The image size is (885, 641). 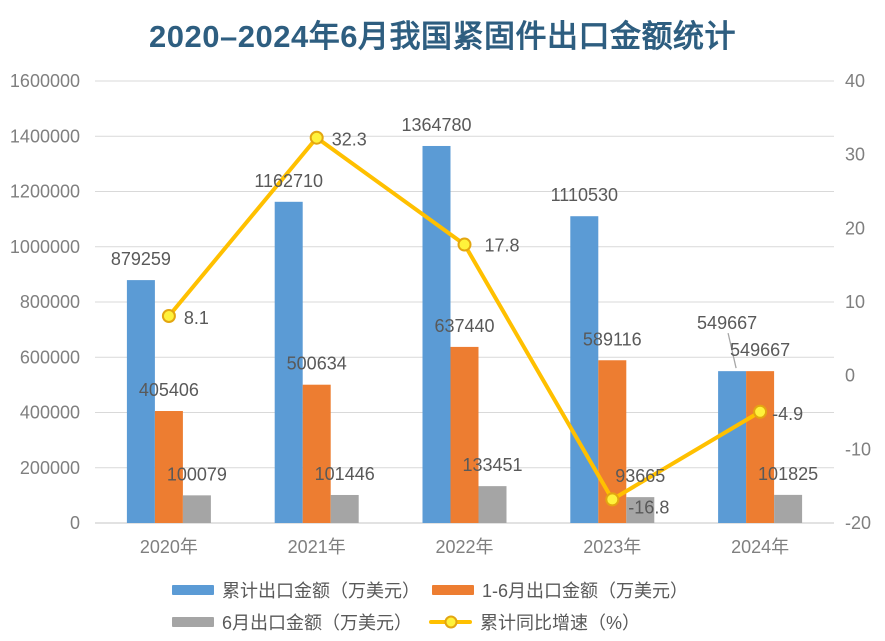 I want to click on left-axis-tick-label: 1600000, so click(x=45, y=81).